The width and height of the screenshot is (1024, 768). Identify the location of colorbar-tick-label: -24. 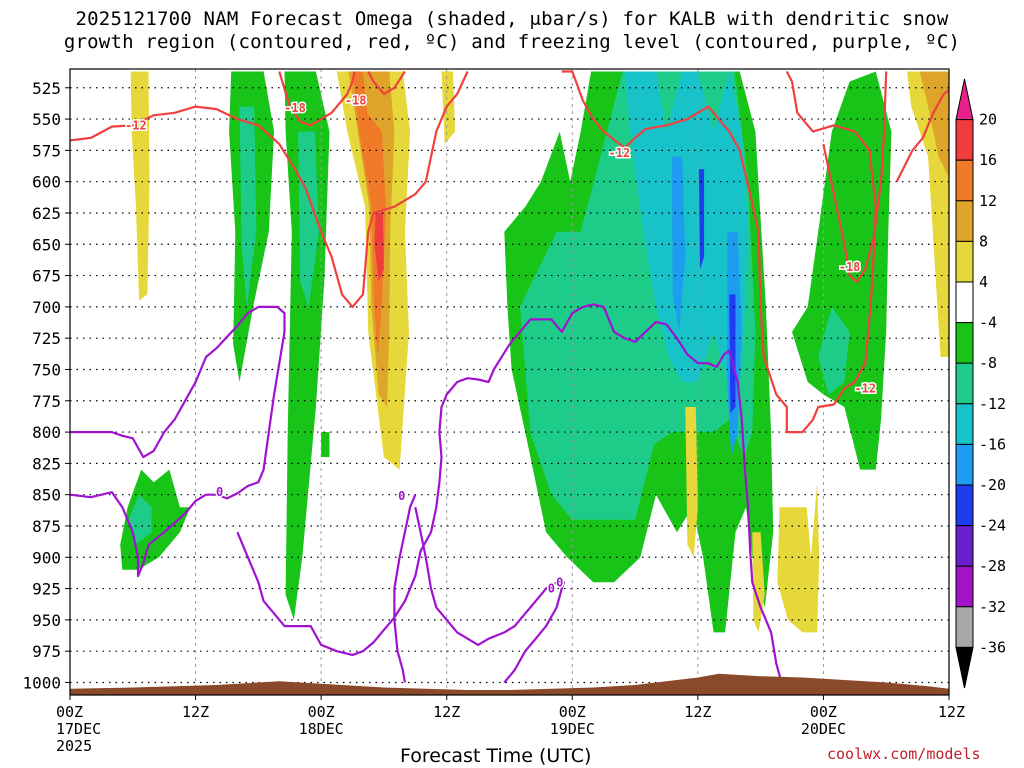
(992, 526).